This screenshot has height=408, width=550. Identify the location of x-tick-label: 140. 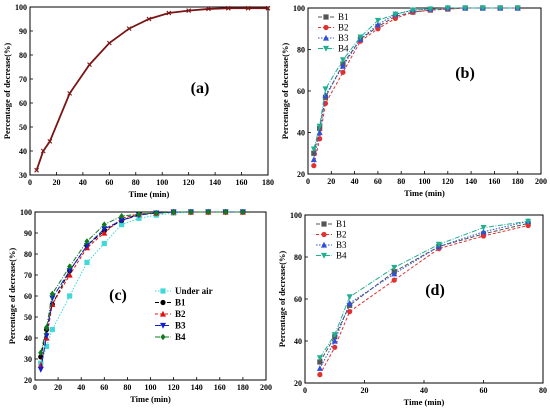
(215, 182).